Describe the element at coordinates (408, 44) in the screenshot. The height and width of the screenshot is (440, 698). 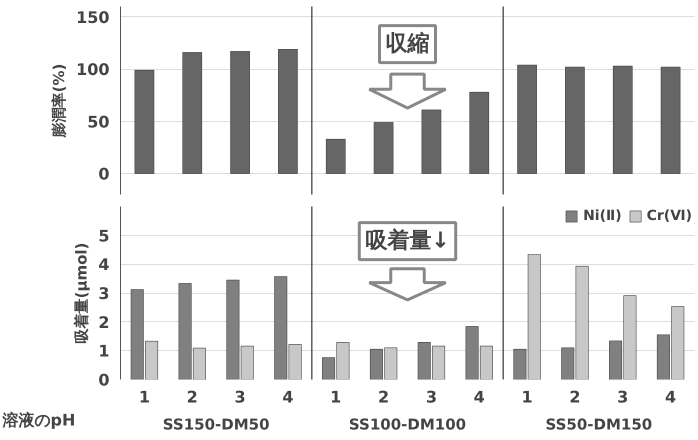
I see `annotation: 収縮` at that location.